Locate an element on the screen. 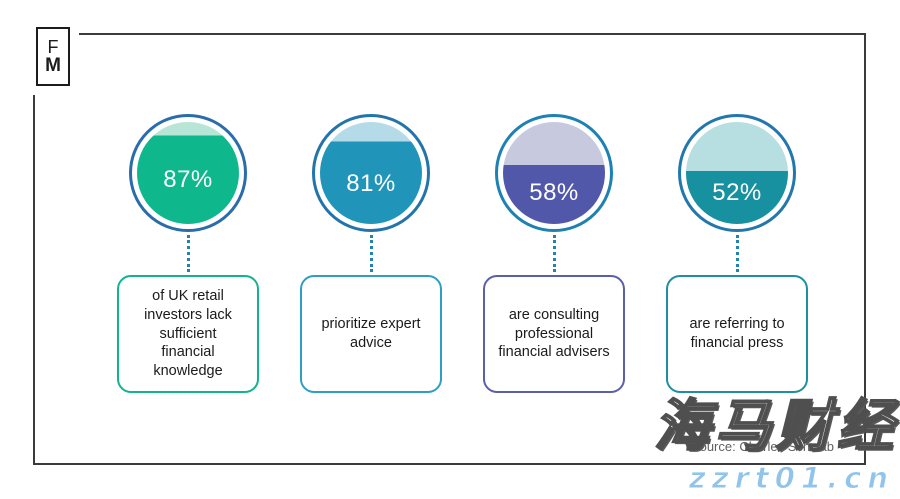 The width and height of the screenshot is (900, 499). stat-column: 81% prioritize expert advice is located at coordinates (371, 253).